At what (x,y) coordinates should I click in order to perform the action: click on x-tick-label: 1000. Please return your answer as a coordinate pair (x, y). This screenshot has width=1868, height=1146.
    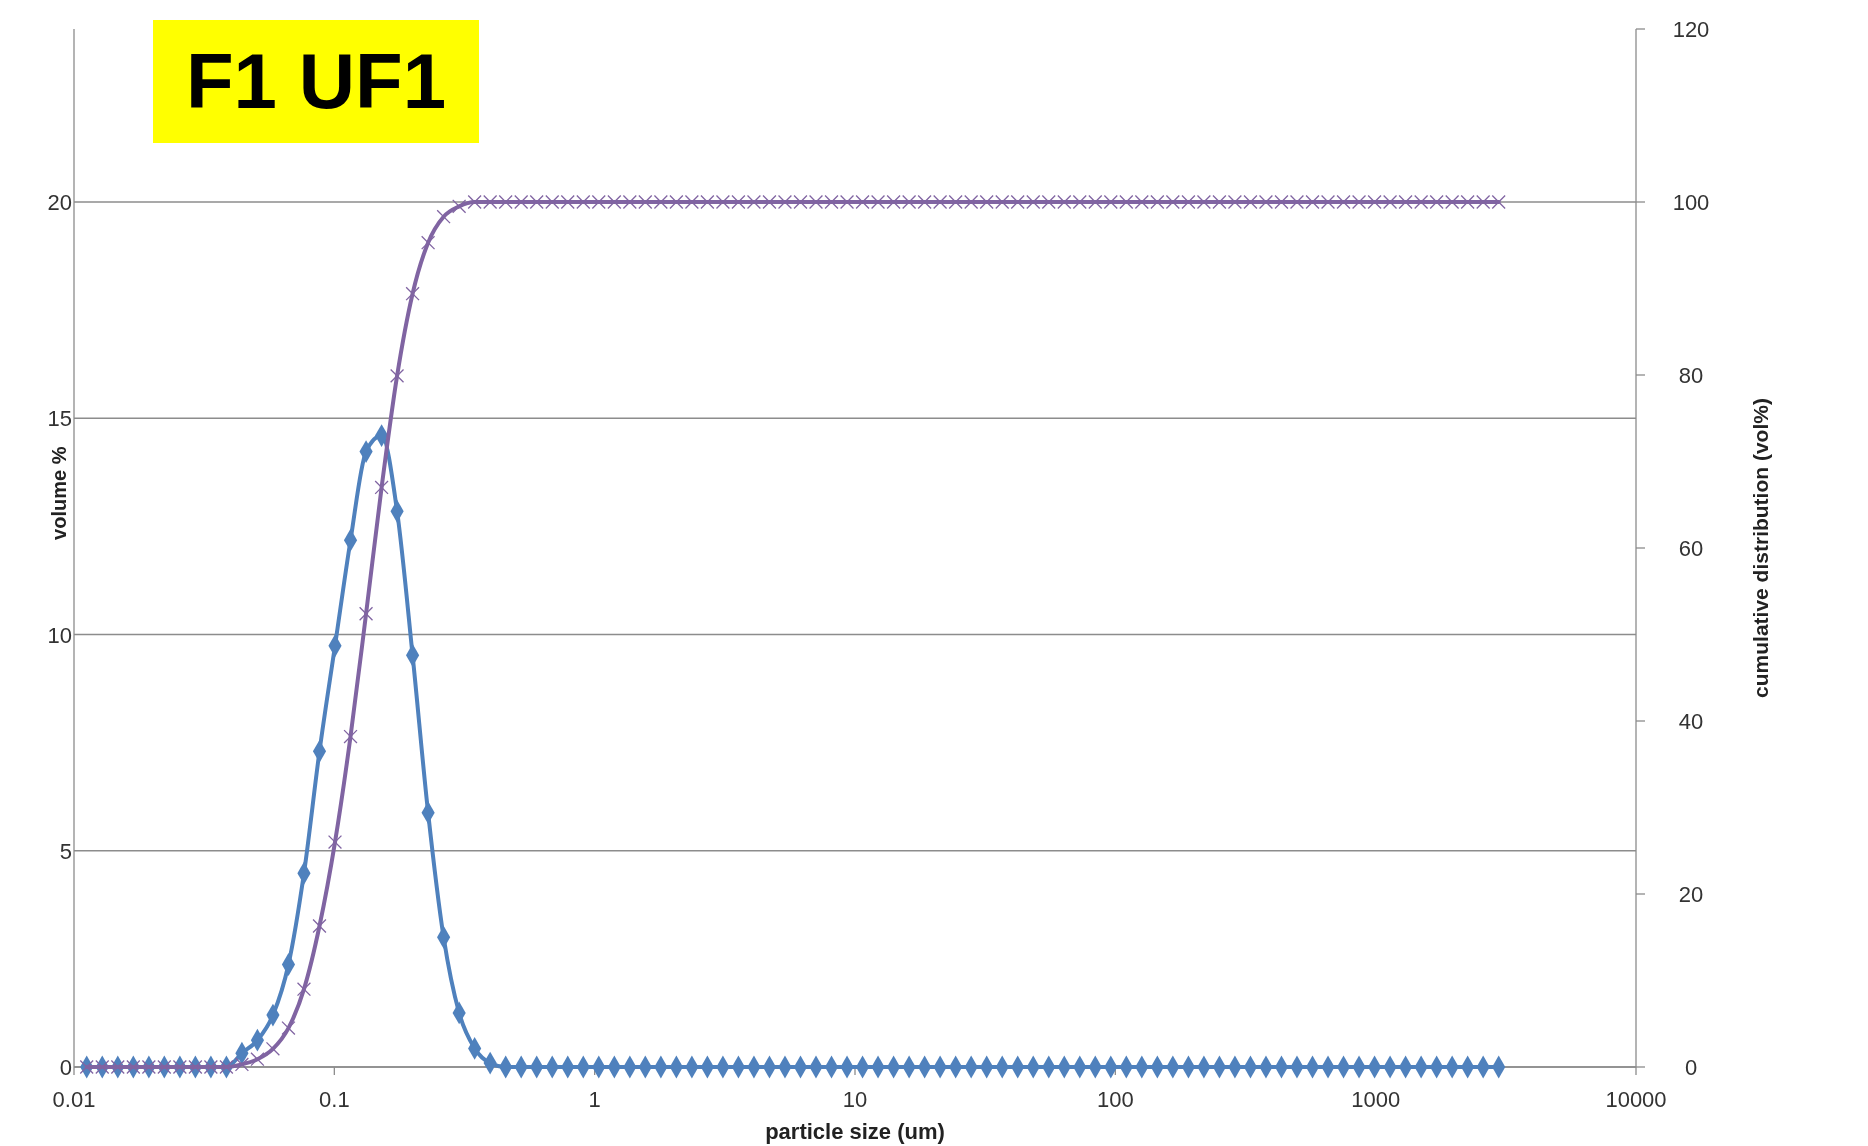
    Looking at the image, I should click on (1376, 1099).